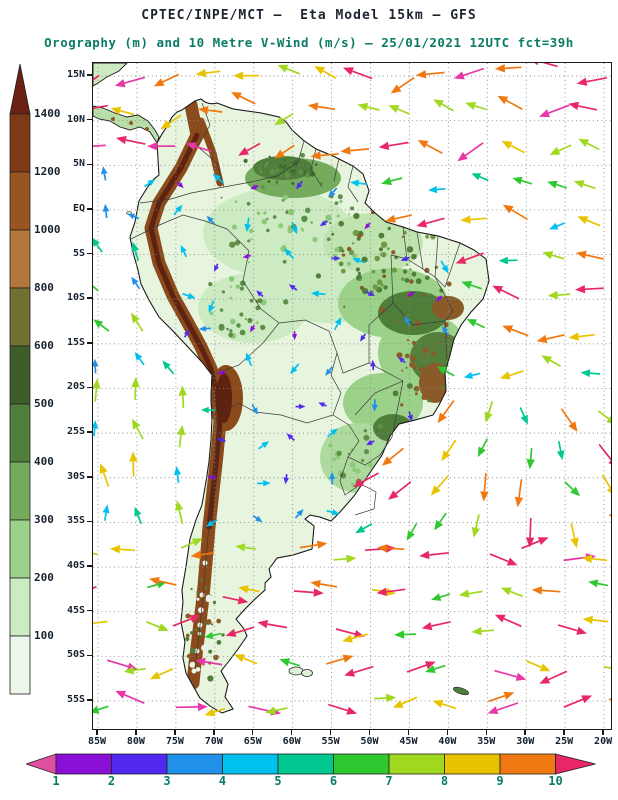  I want to click on wind-colorbar, so click(311, 764).